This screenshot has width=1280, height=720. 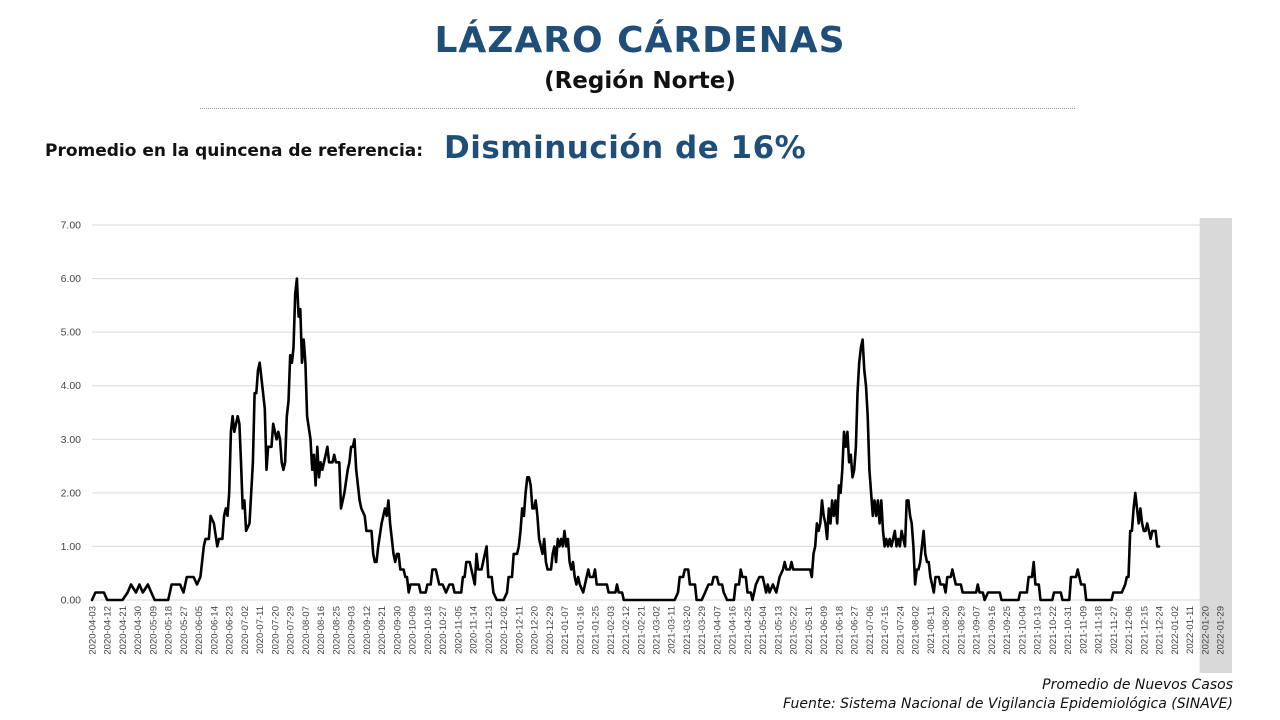 What do you see at coordinates (626, 630) in the screenshot?
I see `x-tick-label: 2021-02-12` at bounding box center [626, 630].